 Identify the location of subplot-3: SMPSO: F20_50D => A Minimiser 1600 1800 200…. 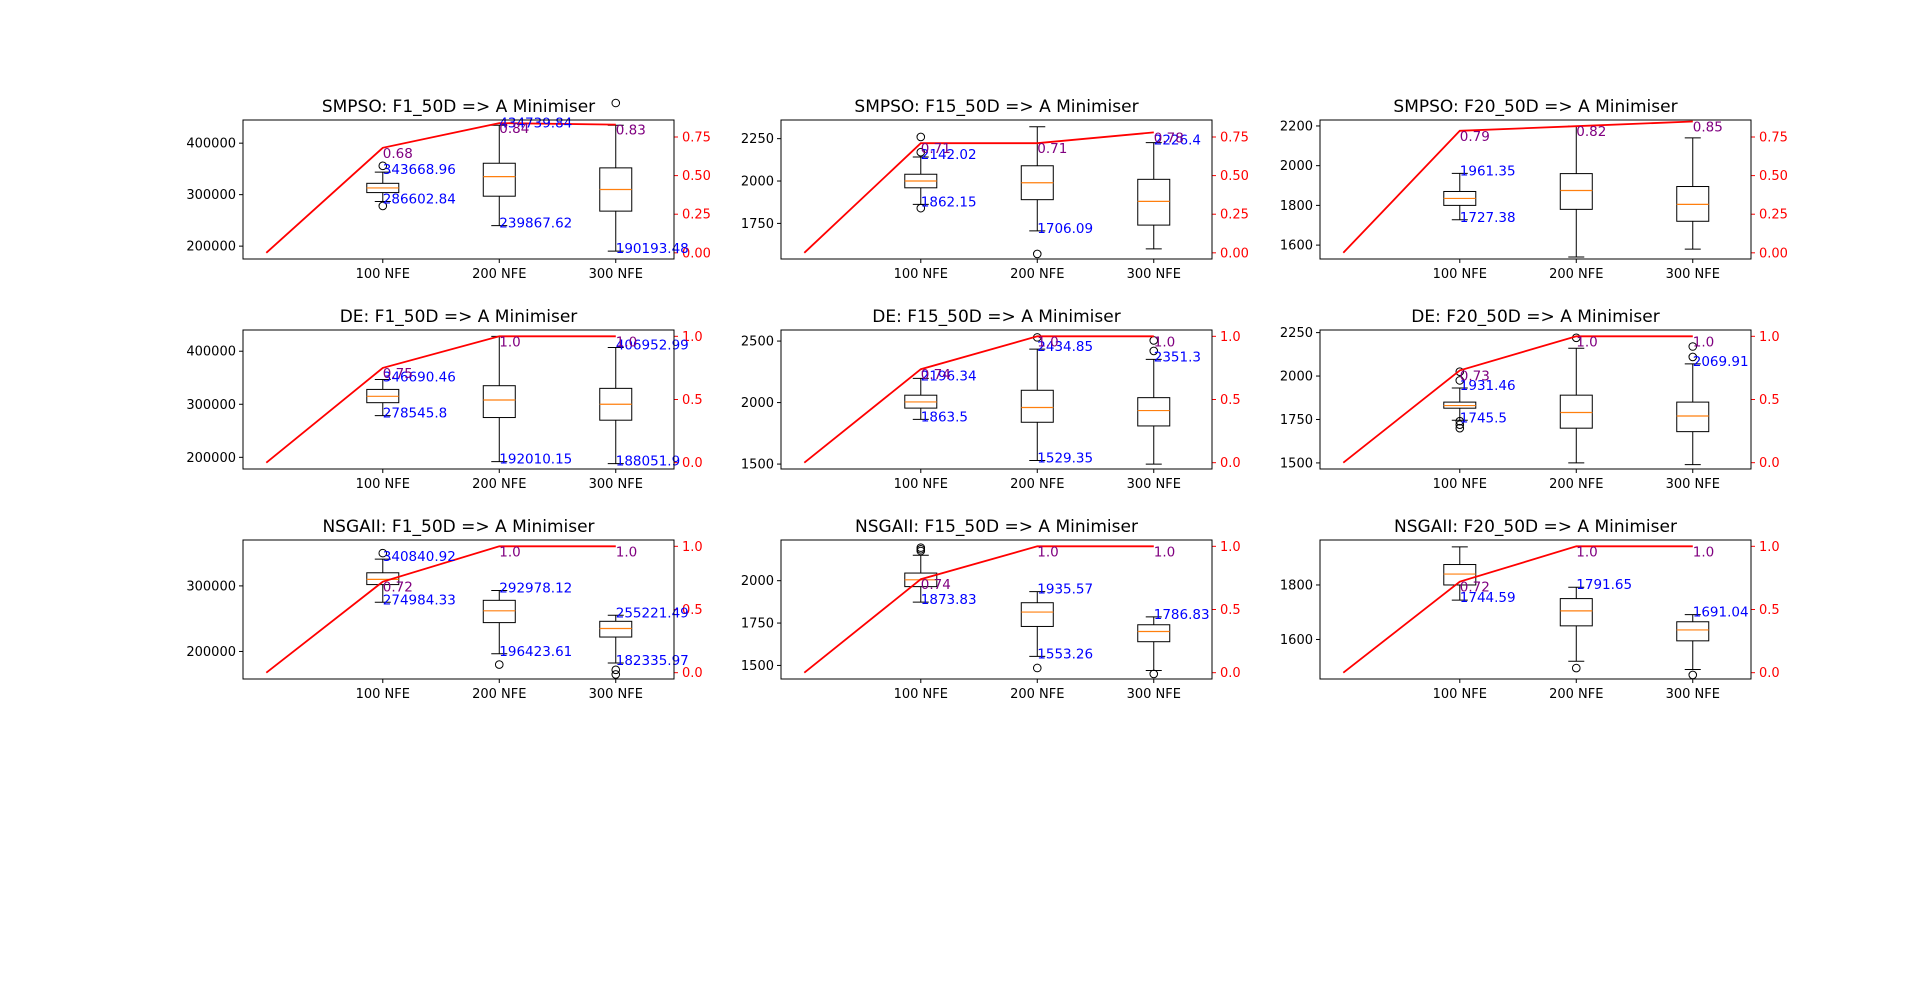
(1534, 189).